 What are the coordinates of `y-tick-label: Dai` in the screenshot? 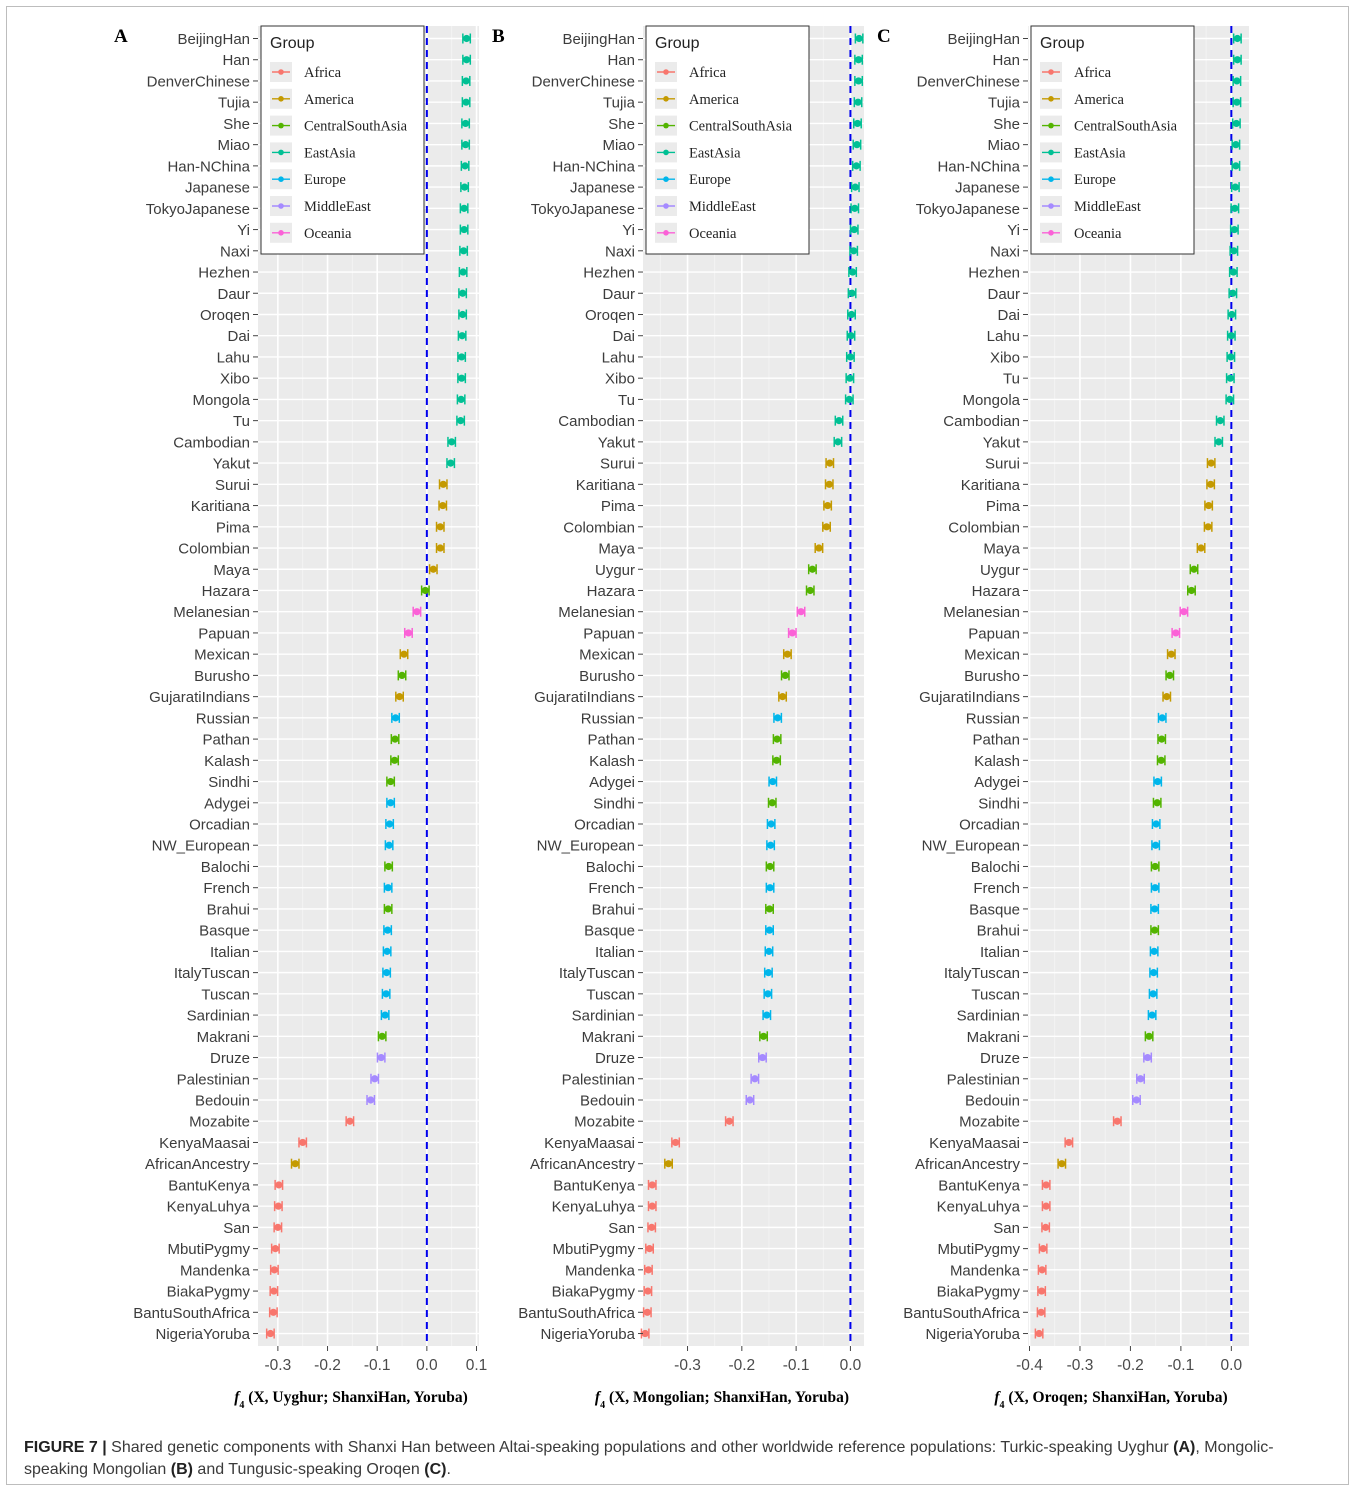 It's located at (623, 336).